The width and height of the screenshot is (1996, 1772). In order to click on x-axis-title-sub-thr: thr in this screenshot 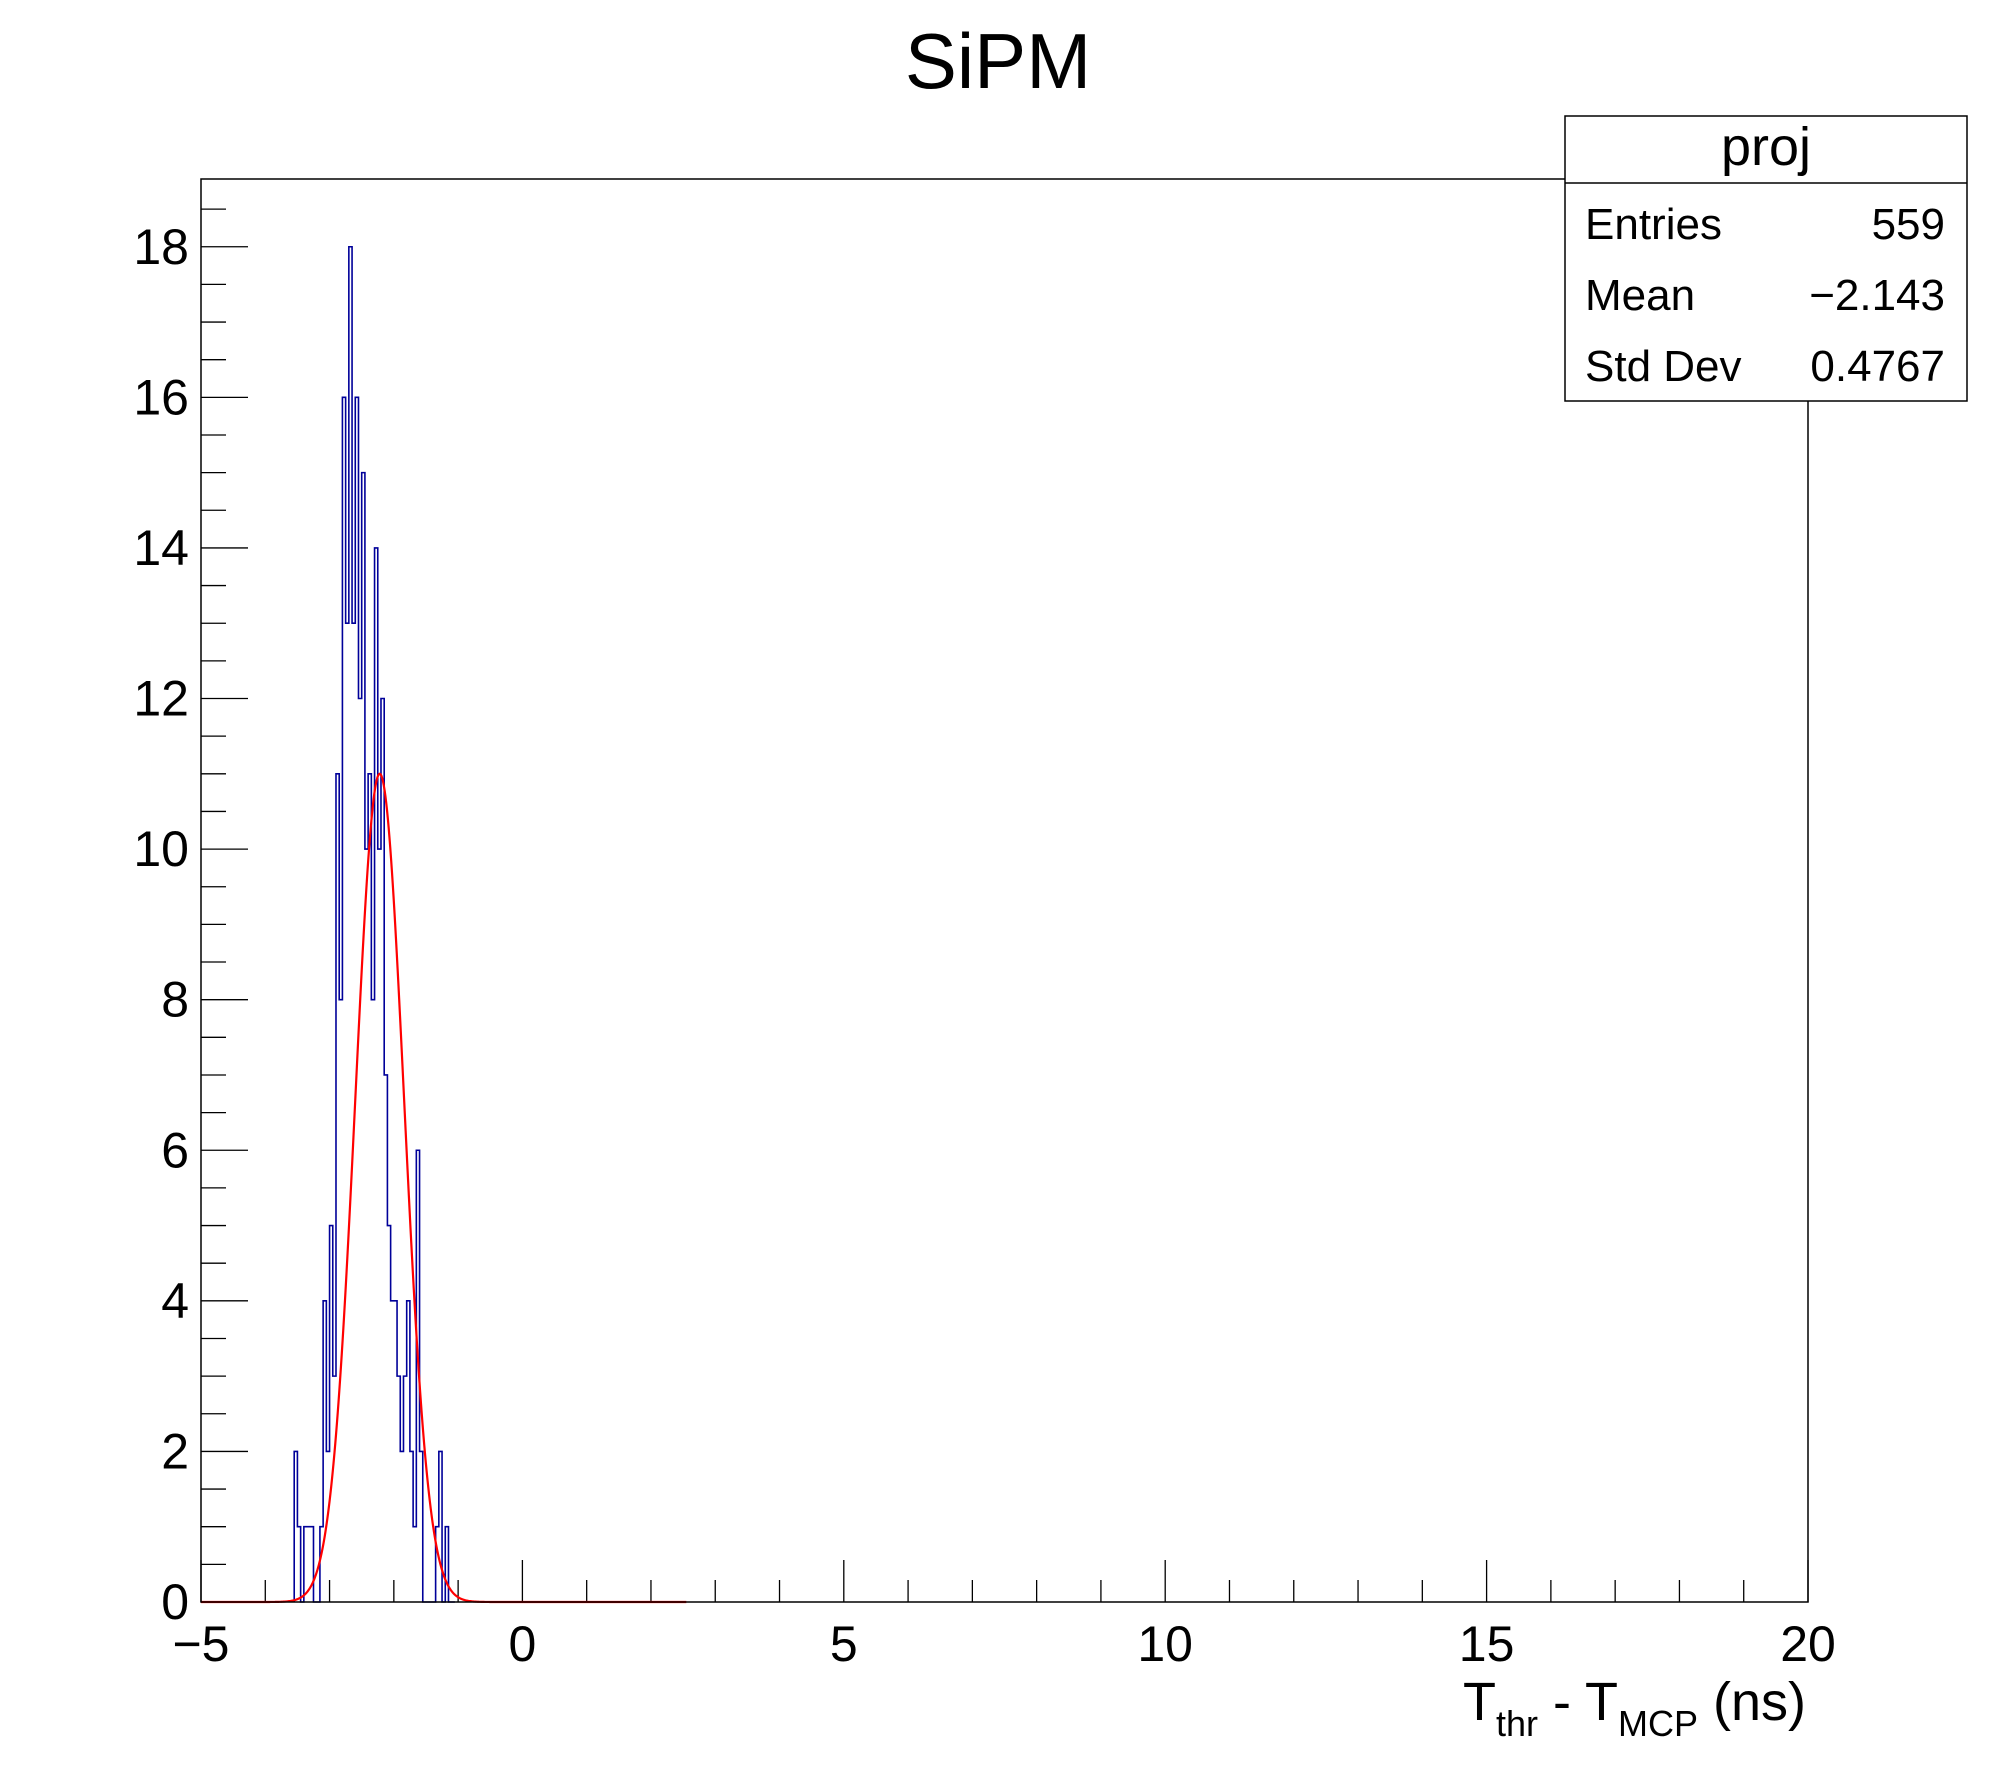, I will do `click(1517, 1723)`.